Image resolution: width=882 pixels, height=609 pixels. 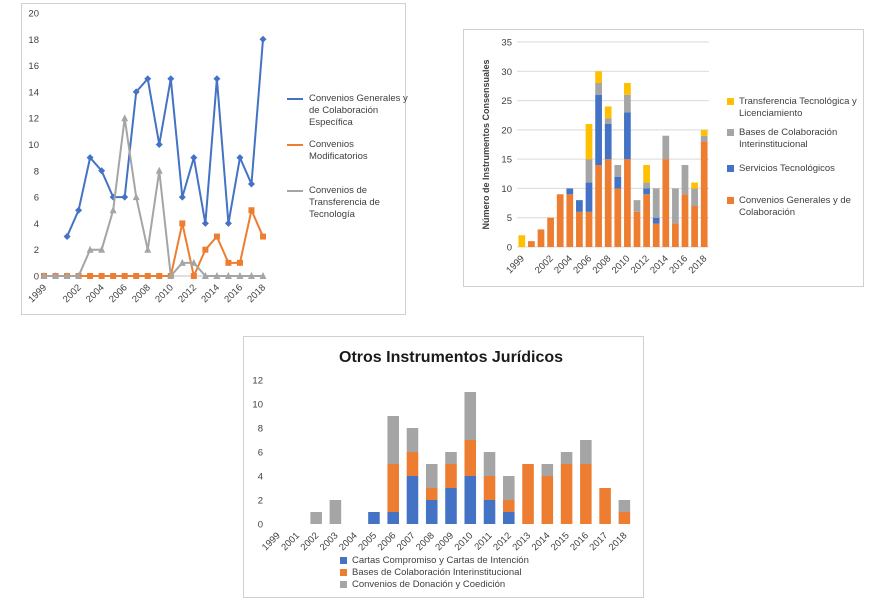 I want to click on y-tick-label: 12, so click(x=33, y=119).